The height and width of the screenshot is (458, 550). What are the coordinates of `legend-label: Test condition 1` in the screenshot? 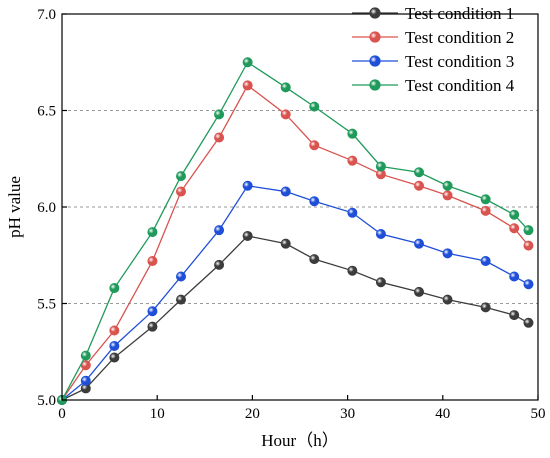 It's located at (459, 13).